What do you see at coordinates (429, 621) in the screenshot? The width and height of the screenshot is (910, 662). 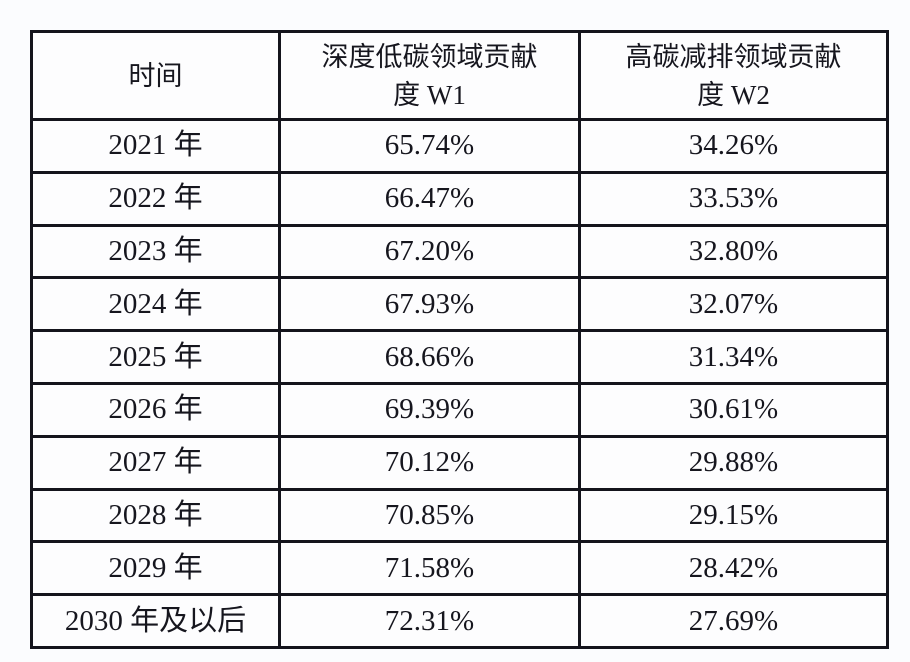 I see `w1-cell: 72.31%` at bounding box center [429, 621].